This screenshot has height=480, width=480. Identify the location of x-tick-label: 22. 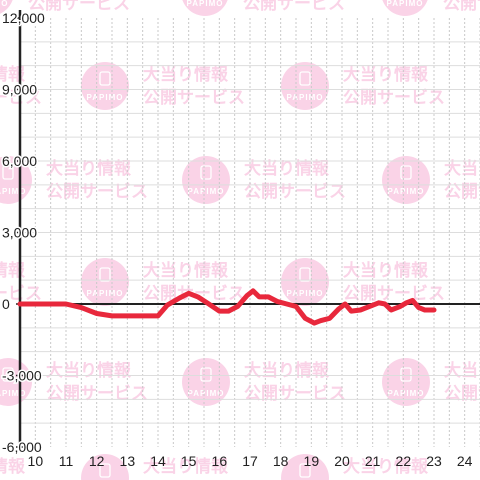
(404, 461).